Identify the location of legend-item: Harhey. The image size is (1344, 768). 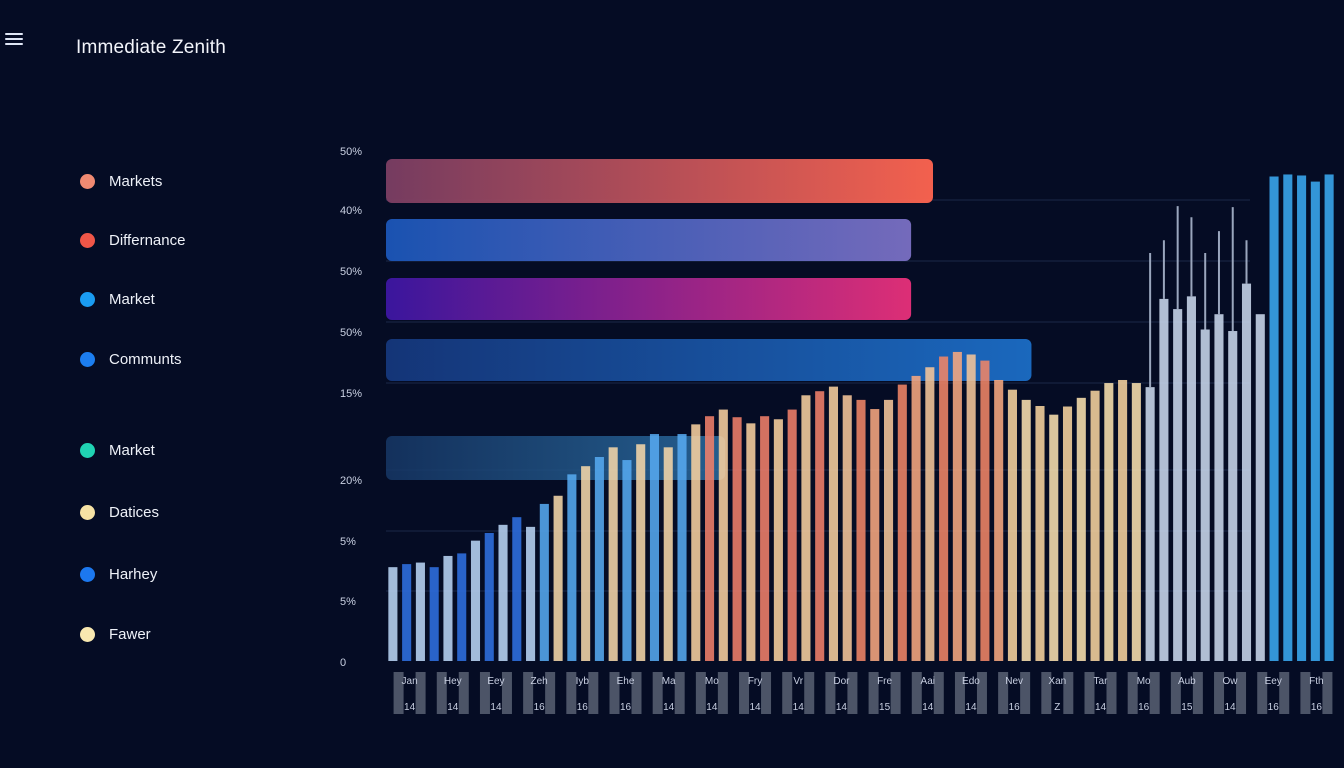
(118, 574).